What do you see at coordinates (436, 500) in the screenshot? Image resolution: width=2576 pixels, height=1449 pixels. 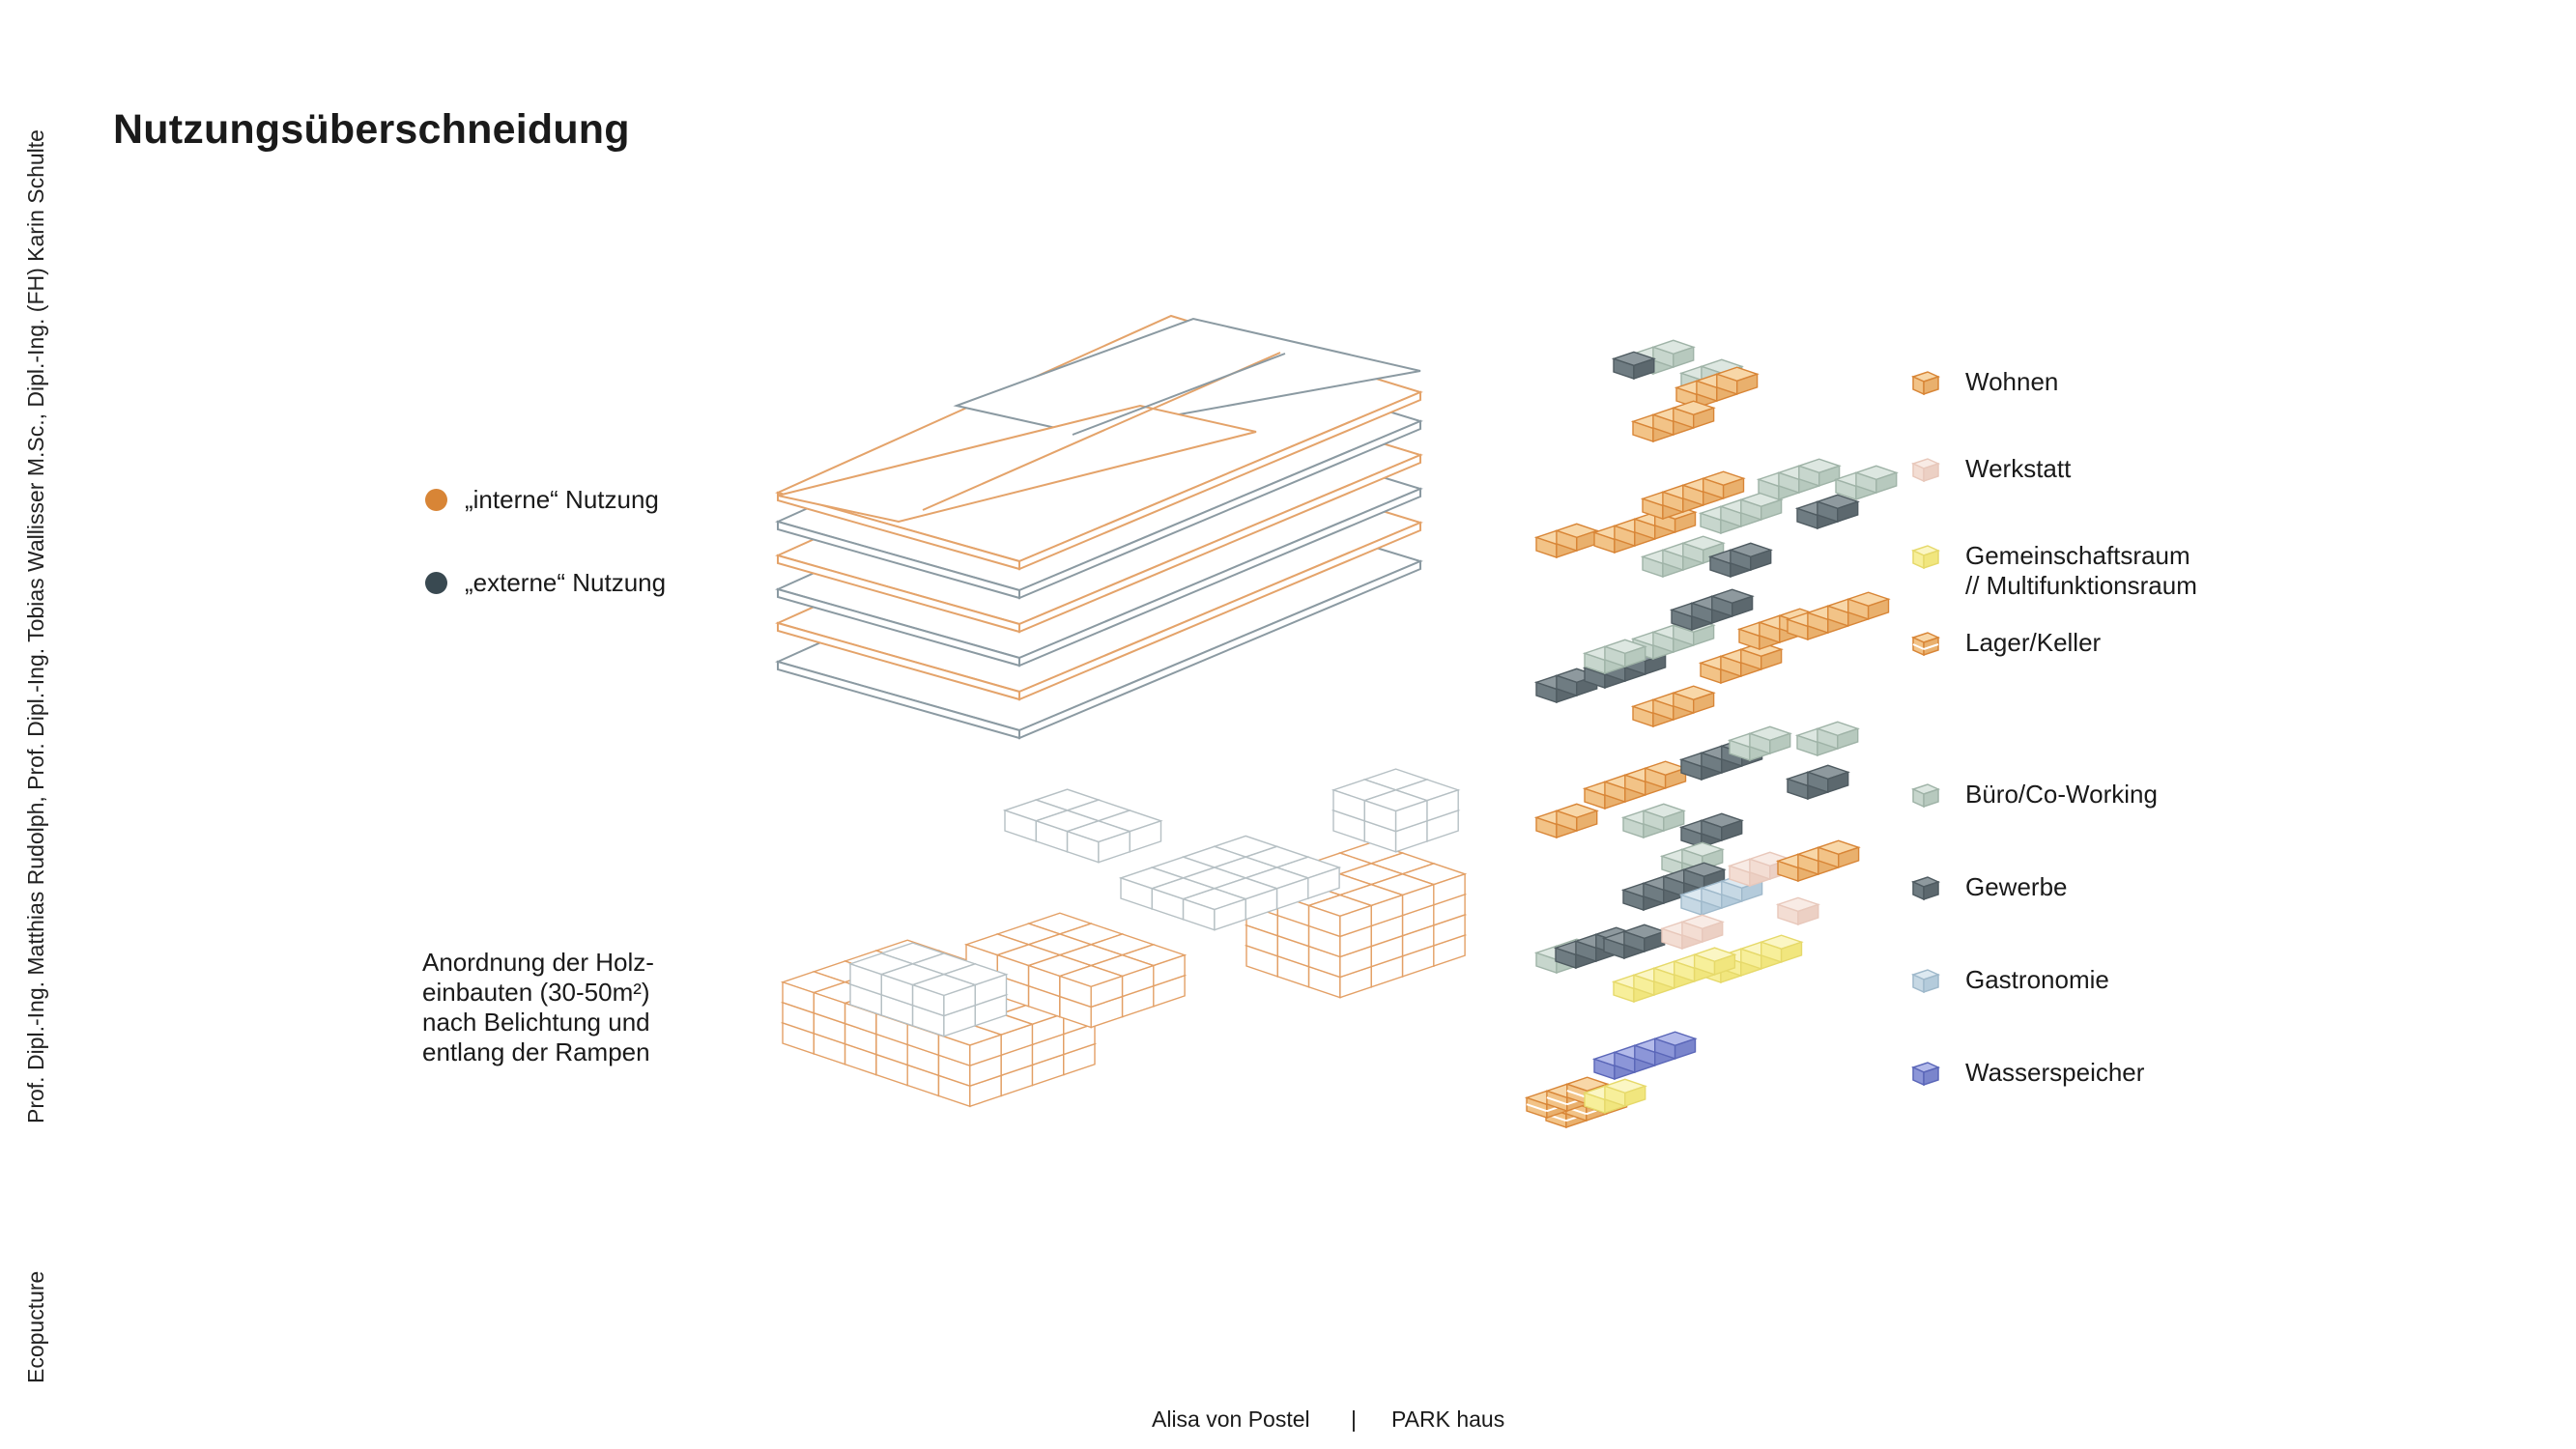 I see `internal-use-dot-icon` at bounding box center [436, 500].